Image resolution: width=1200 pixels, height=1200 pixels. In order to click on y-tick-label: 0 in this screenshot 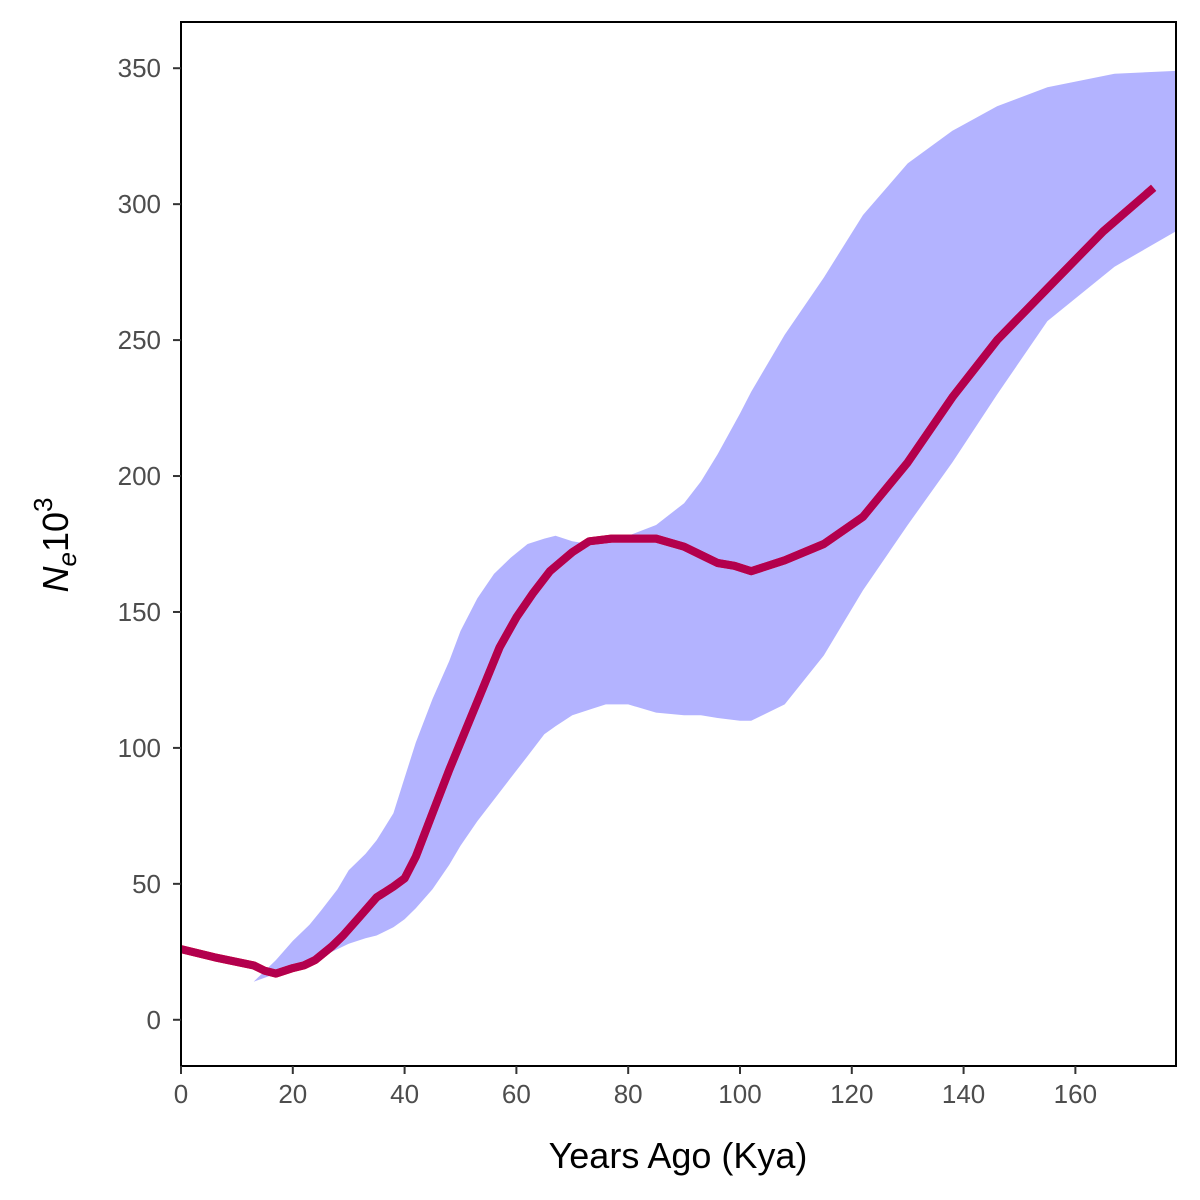, I will do `click(154, 1020)`.